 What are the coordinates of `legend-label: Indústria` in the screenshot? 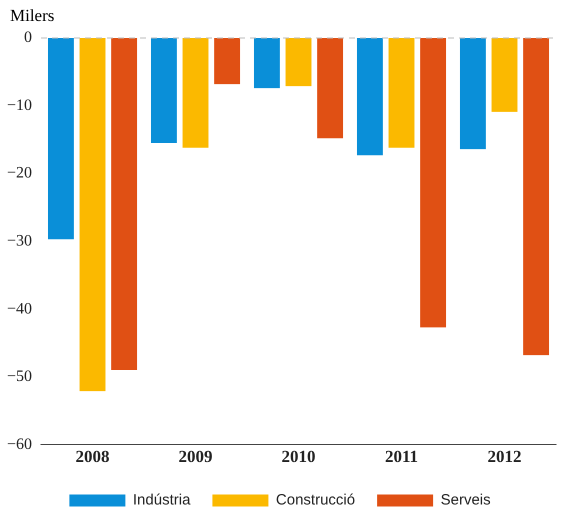 It's located at (162, 500).